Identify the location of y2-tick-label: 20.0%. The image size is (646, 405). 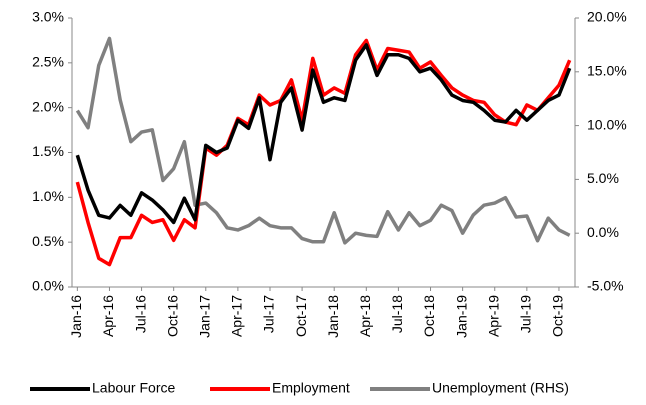
(607, 17).